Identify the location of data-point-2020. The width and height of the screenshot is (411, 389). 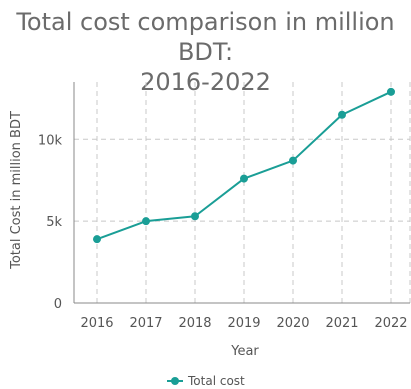
(293, 160).